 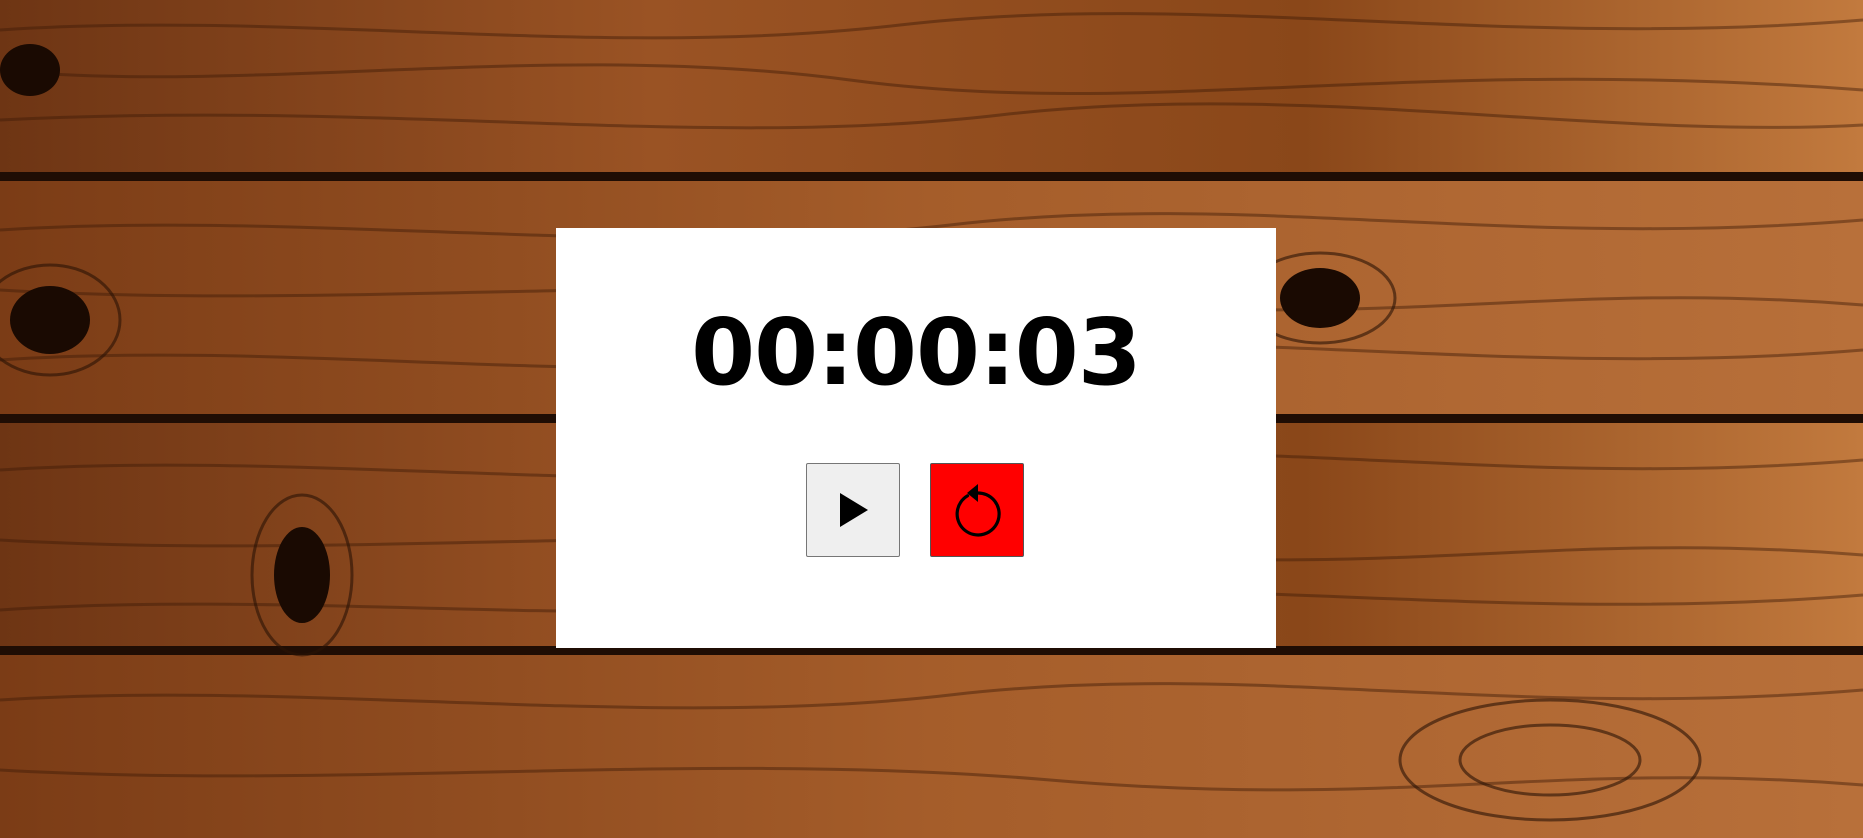 I want to click on play-button, so click(x=853, y=510).